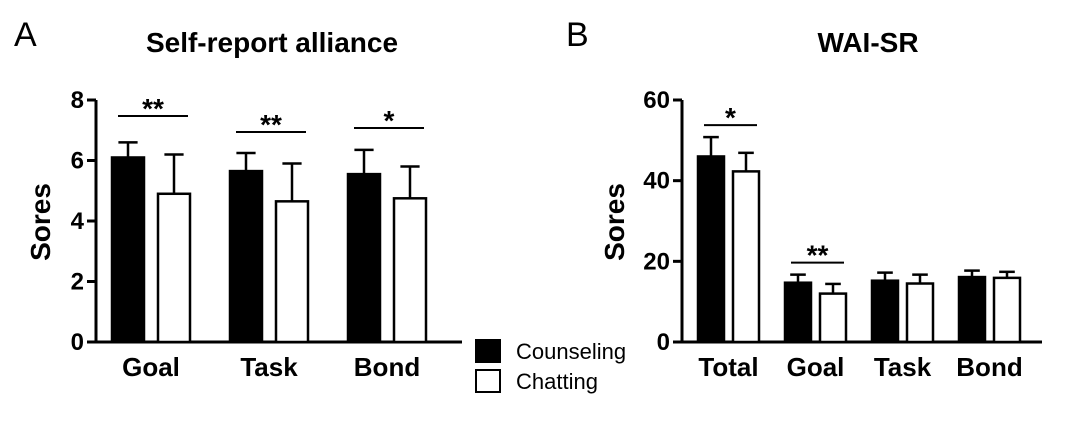 Image resolution: width=1080 pixels, height=421 pixels. What do you see at coordinates (1007, 310) in the screenshot?
I see `panel-b-bar-chatting-bond` at bounding box center [1007, 310].